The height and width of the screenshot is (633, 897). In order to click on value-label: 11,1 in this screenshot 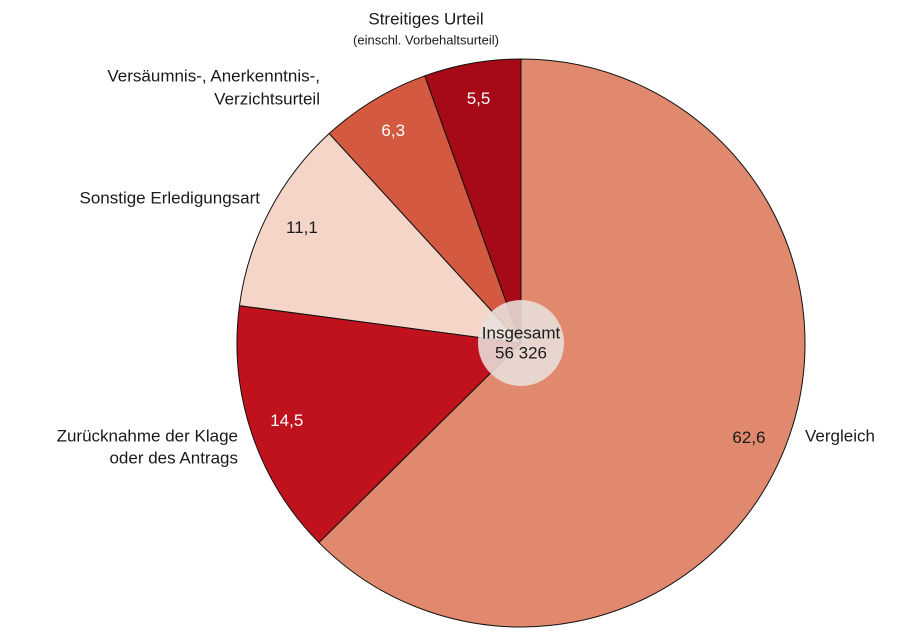, I will do `click(302, 227)`.